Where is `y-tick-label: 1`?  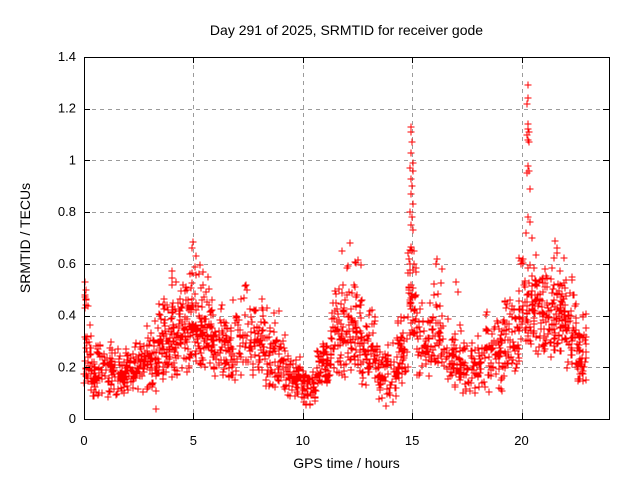 y-tick-label: 1 is located at coordinates (72, 159).